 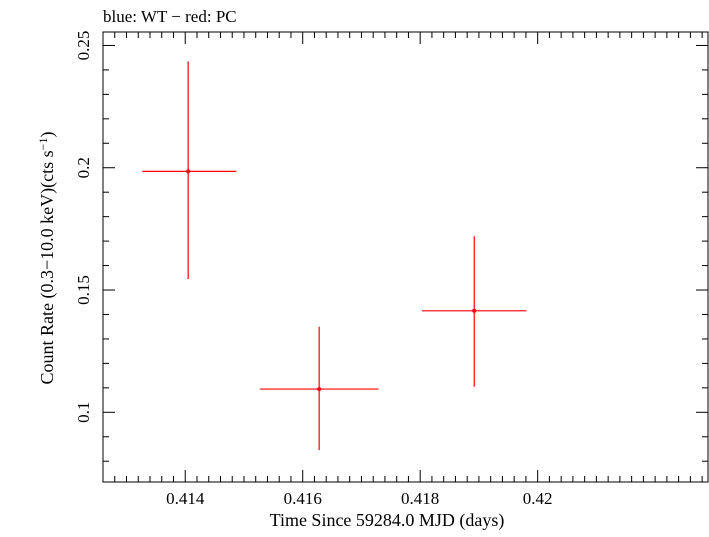 I want to click on y-tick-label: 0.25, so click(x=83, y=46).